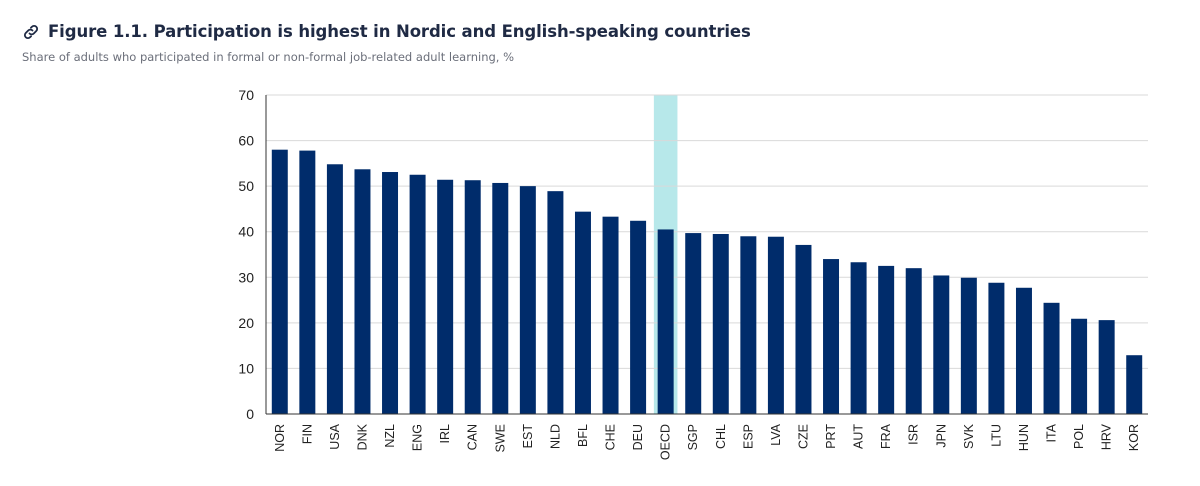 Image resolution: width=1200 pixels, height=486 pixels. Describe the element at coordinates (996, 348) in the screenshot. I see `bar-ltu` at that location.